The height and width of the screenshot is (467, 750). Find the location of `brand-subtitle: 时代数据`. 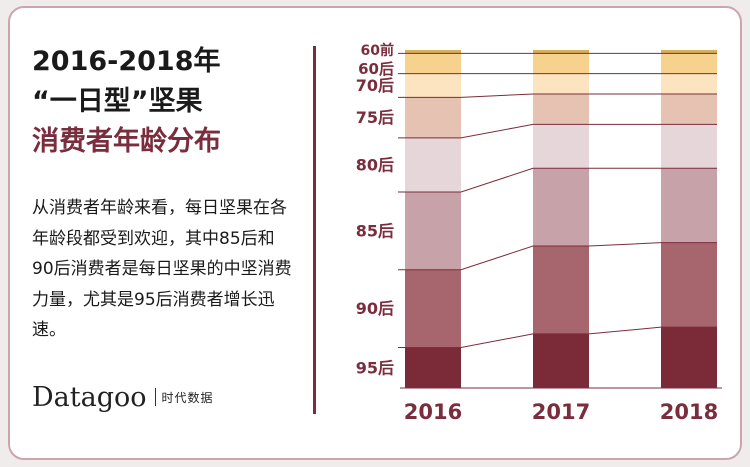

brand-subtitle: 时代数据 is located at coordinates (187, 397).